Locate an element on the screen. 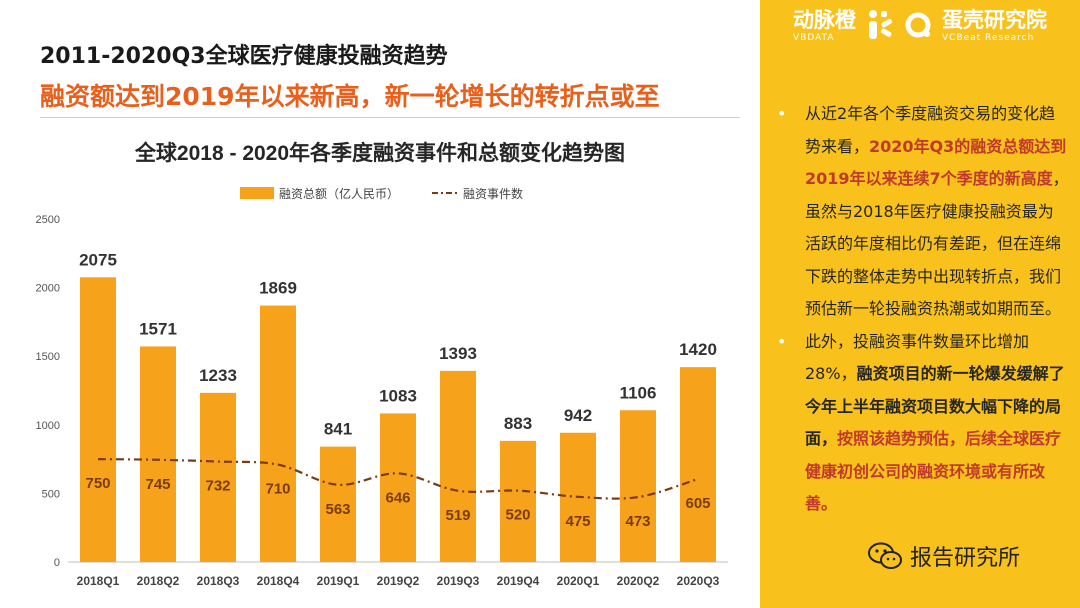 The height and width of the screenshot is (608, 1080). line-value-label: 745 is located at coordinates (157, 484).